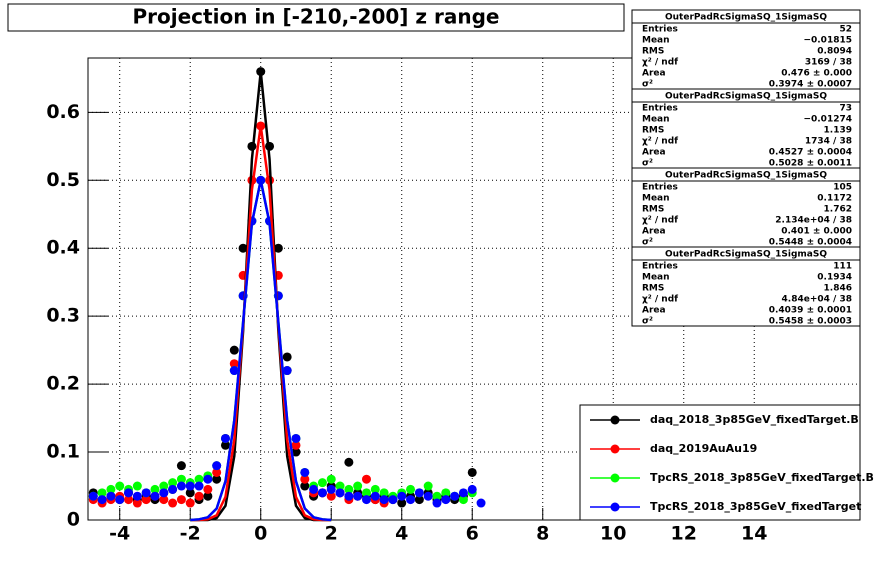 This screenshot has width=878, height=578. Describe the element at coordinates (660, 109) in the screenshot. I see `stats-label: Entries` at that location.